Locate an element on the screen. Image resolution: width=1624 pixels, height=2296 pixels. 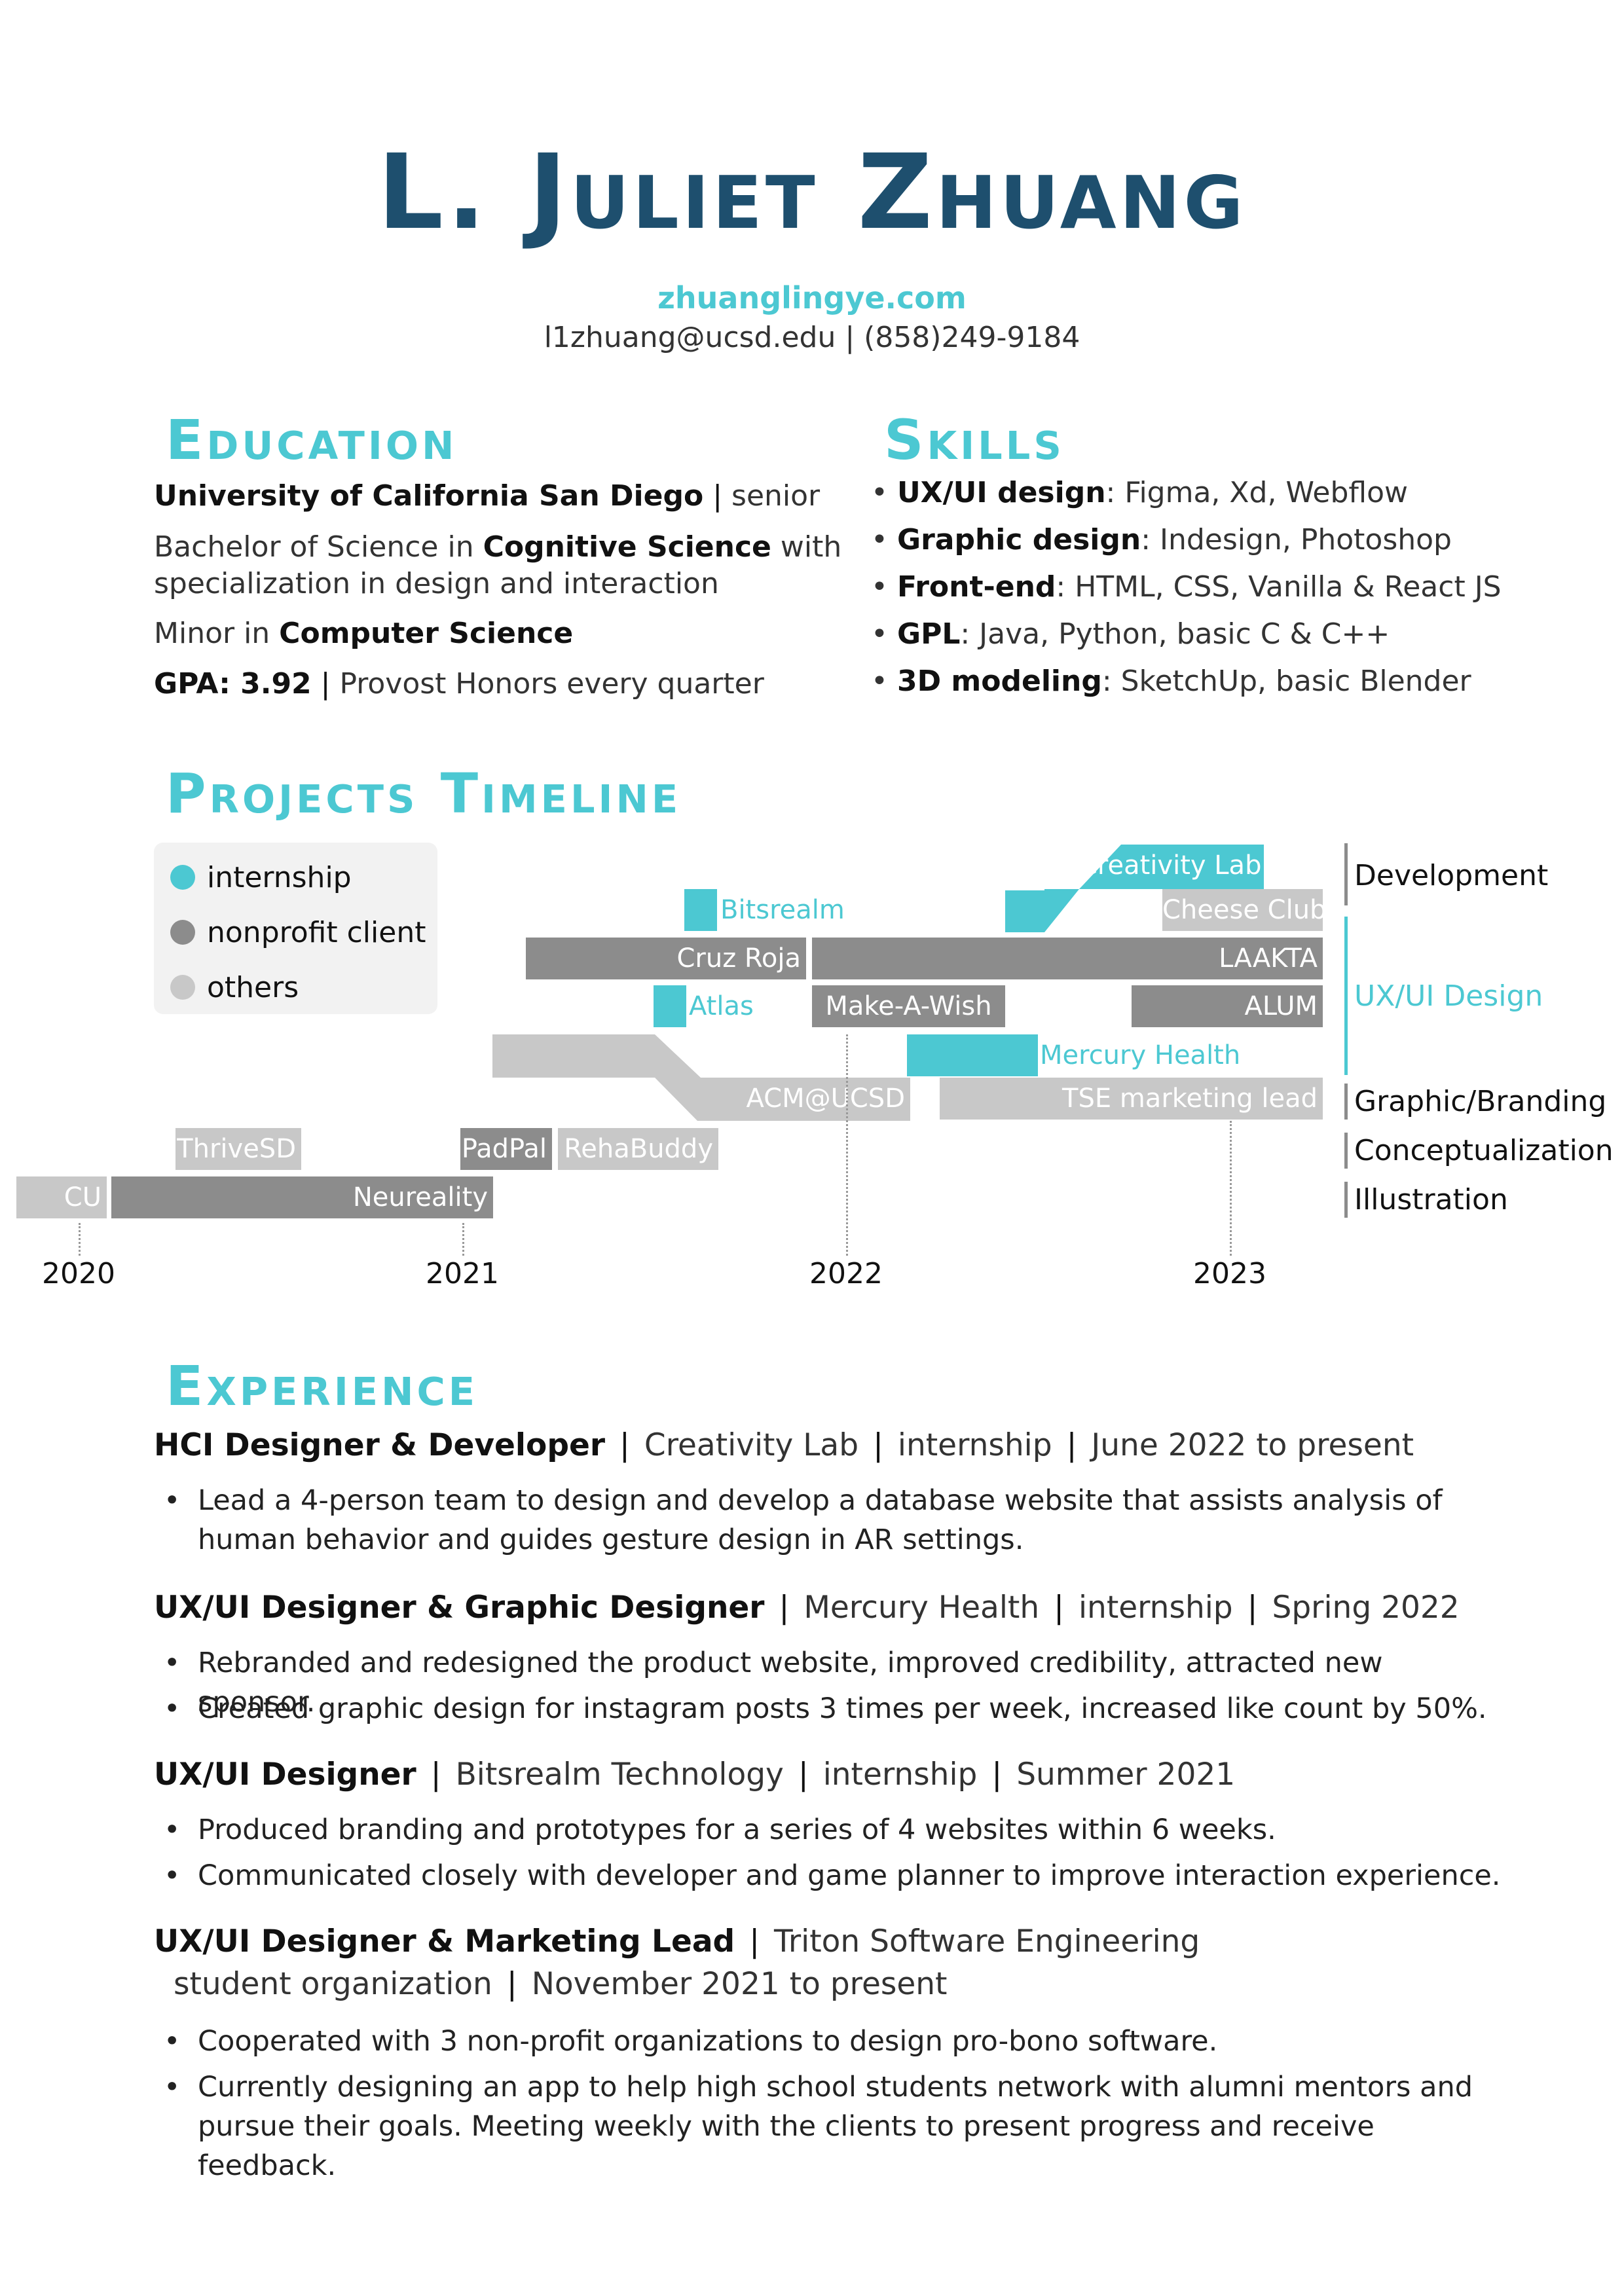
skill-item: • Graphic design: Indesign, Photoshop is located at coordinates (1161, 539).